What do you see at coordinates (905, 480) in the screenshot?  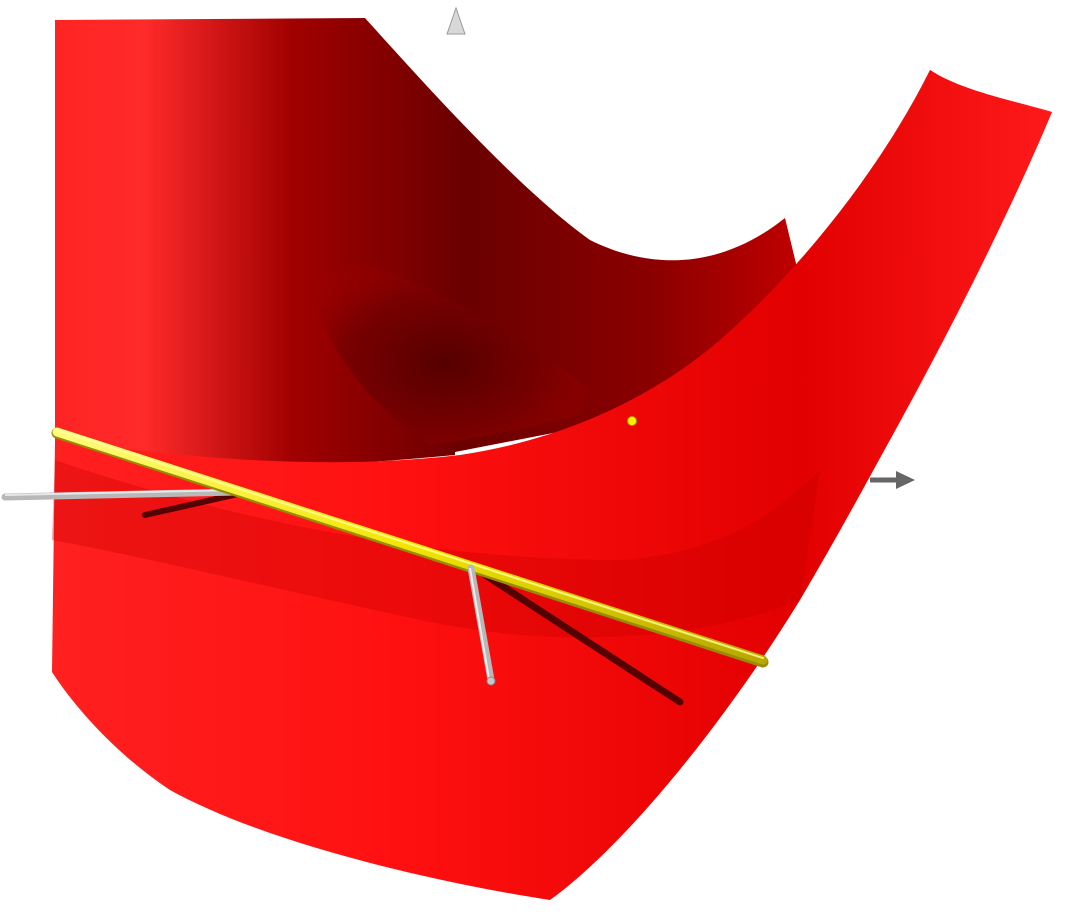 I see `x-axis-arrowhead` at bounding box center [905, 480].